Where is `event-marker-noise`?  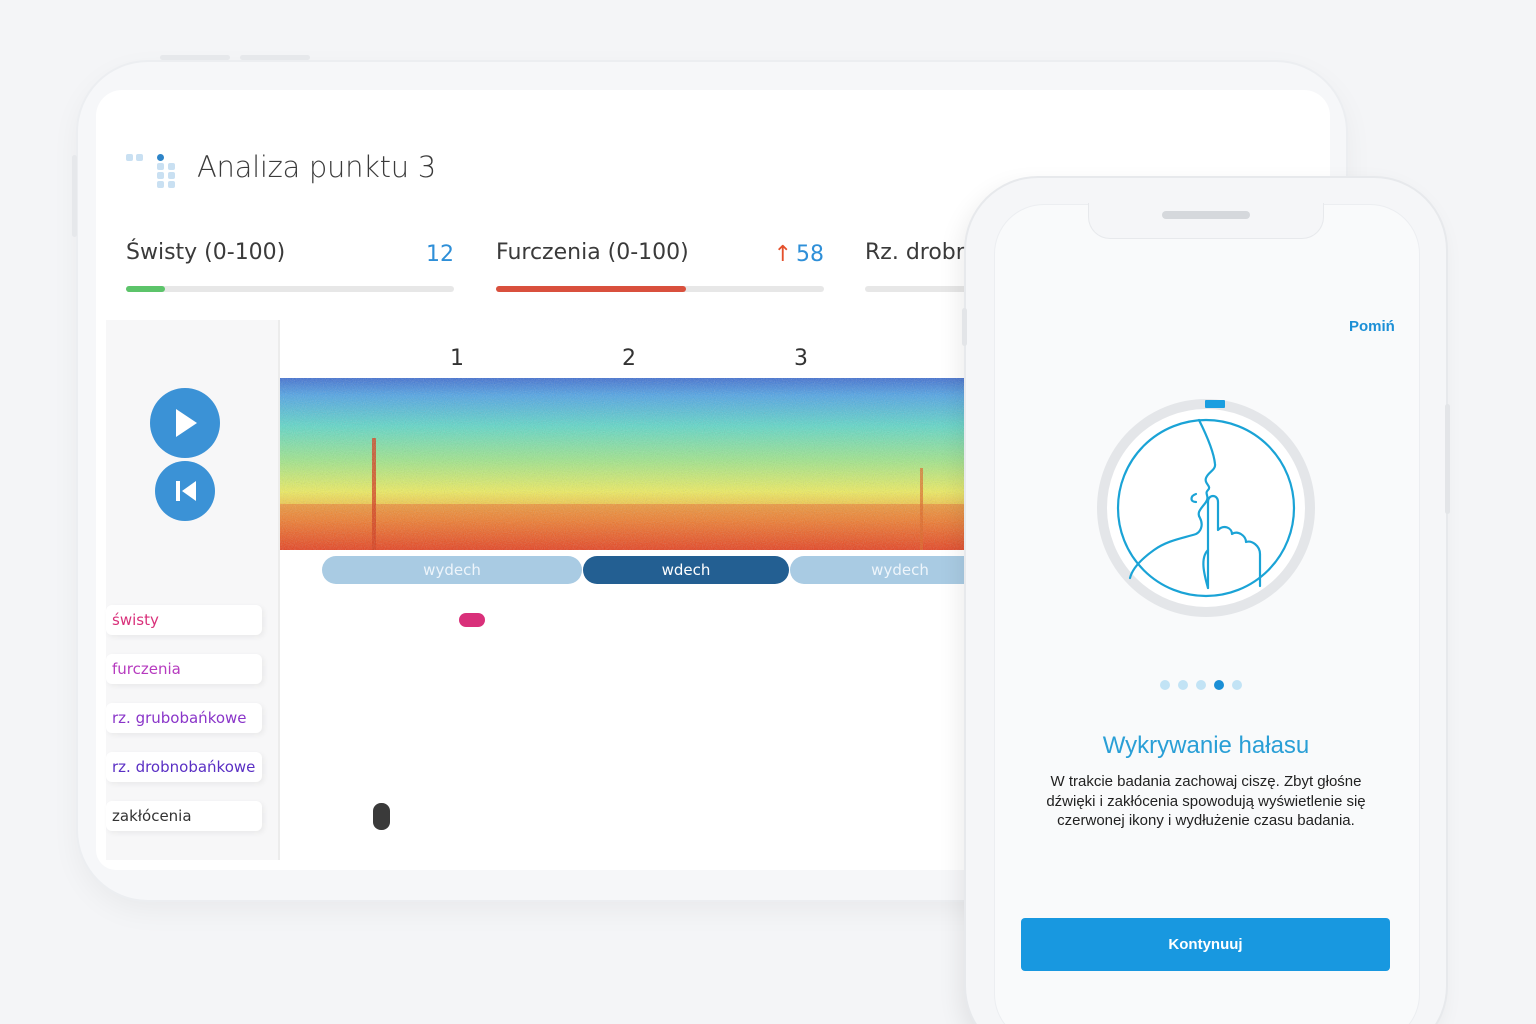 event-marker-noise is located at coordinates (381, 816).